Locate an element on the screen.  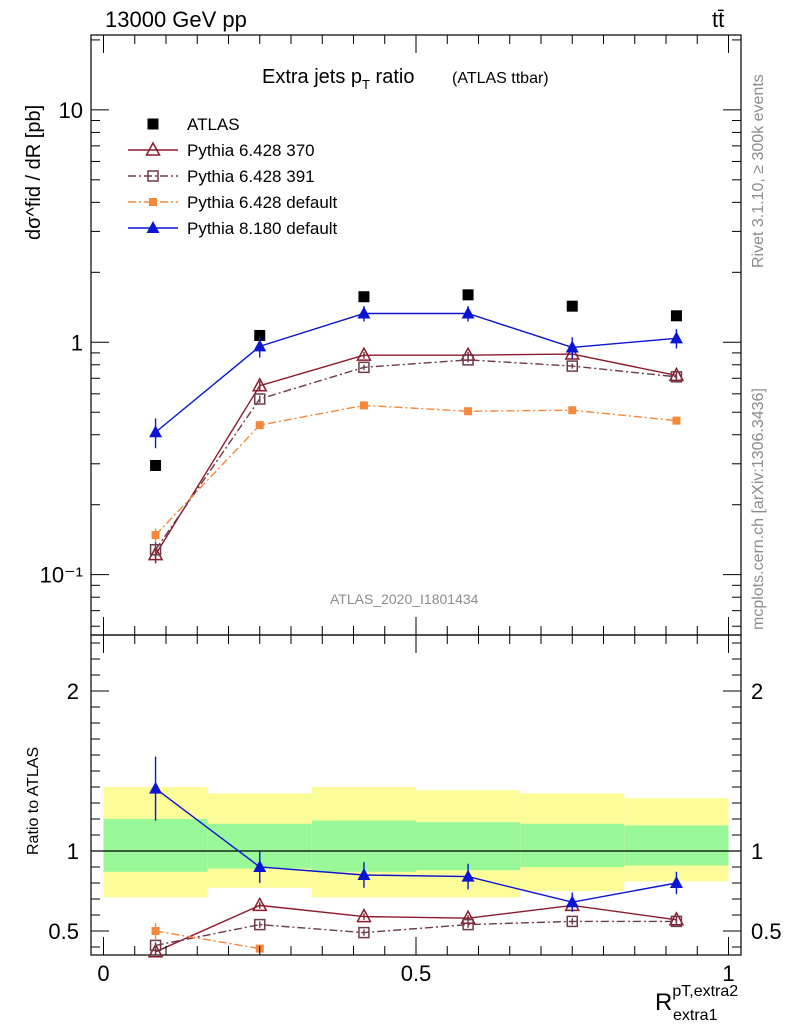
legend-entry: Pythia 8.180 default is located at coordinates (233, 228).